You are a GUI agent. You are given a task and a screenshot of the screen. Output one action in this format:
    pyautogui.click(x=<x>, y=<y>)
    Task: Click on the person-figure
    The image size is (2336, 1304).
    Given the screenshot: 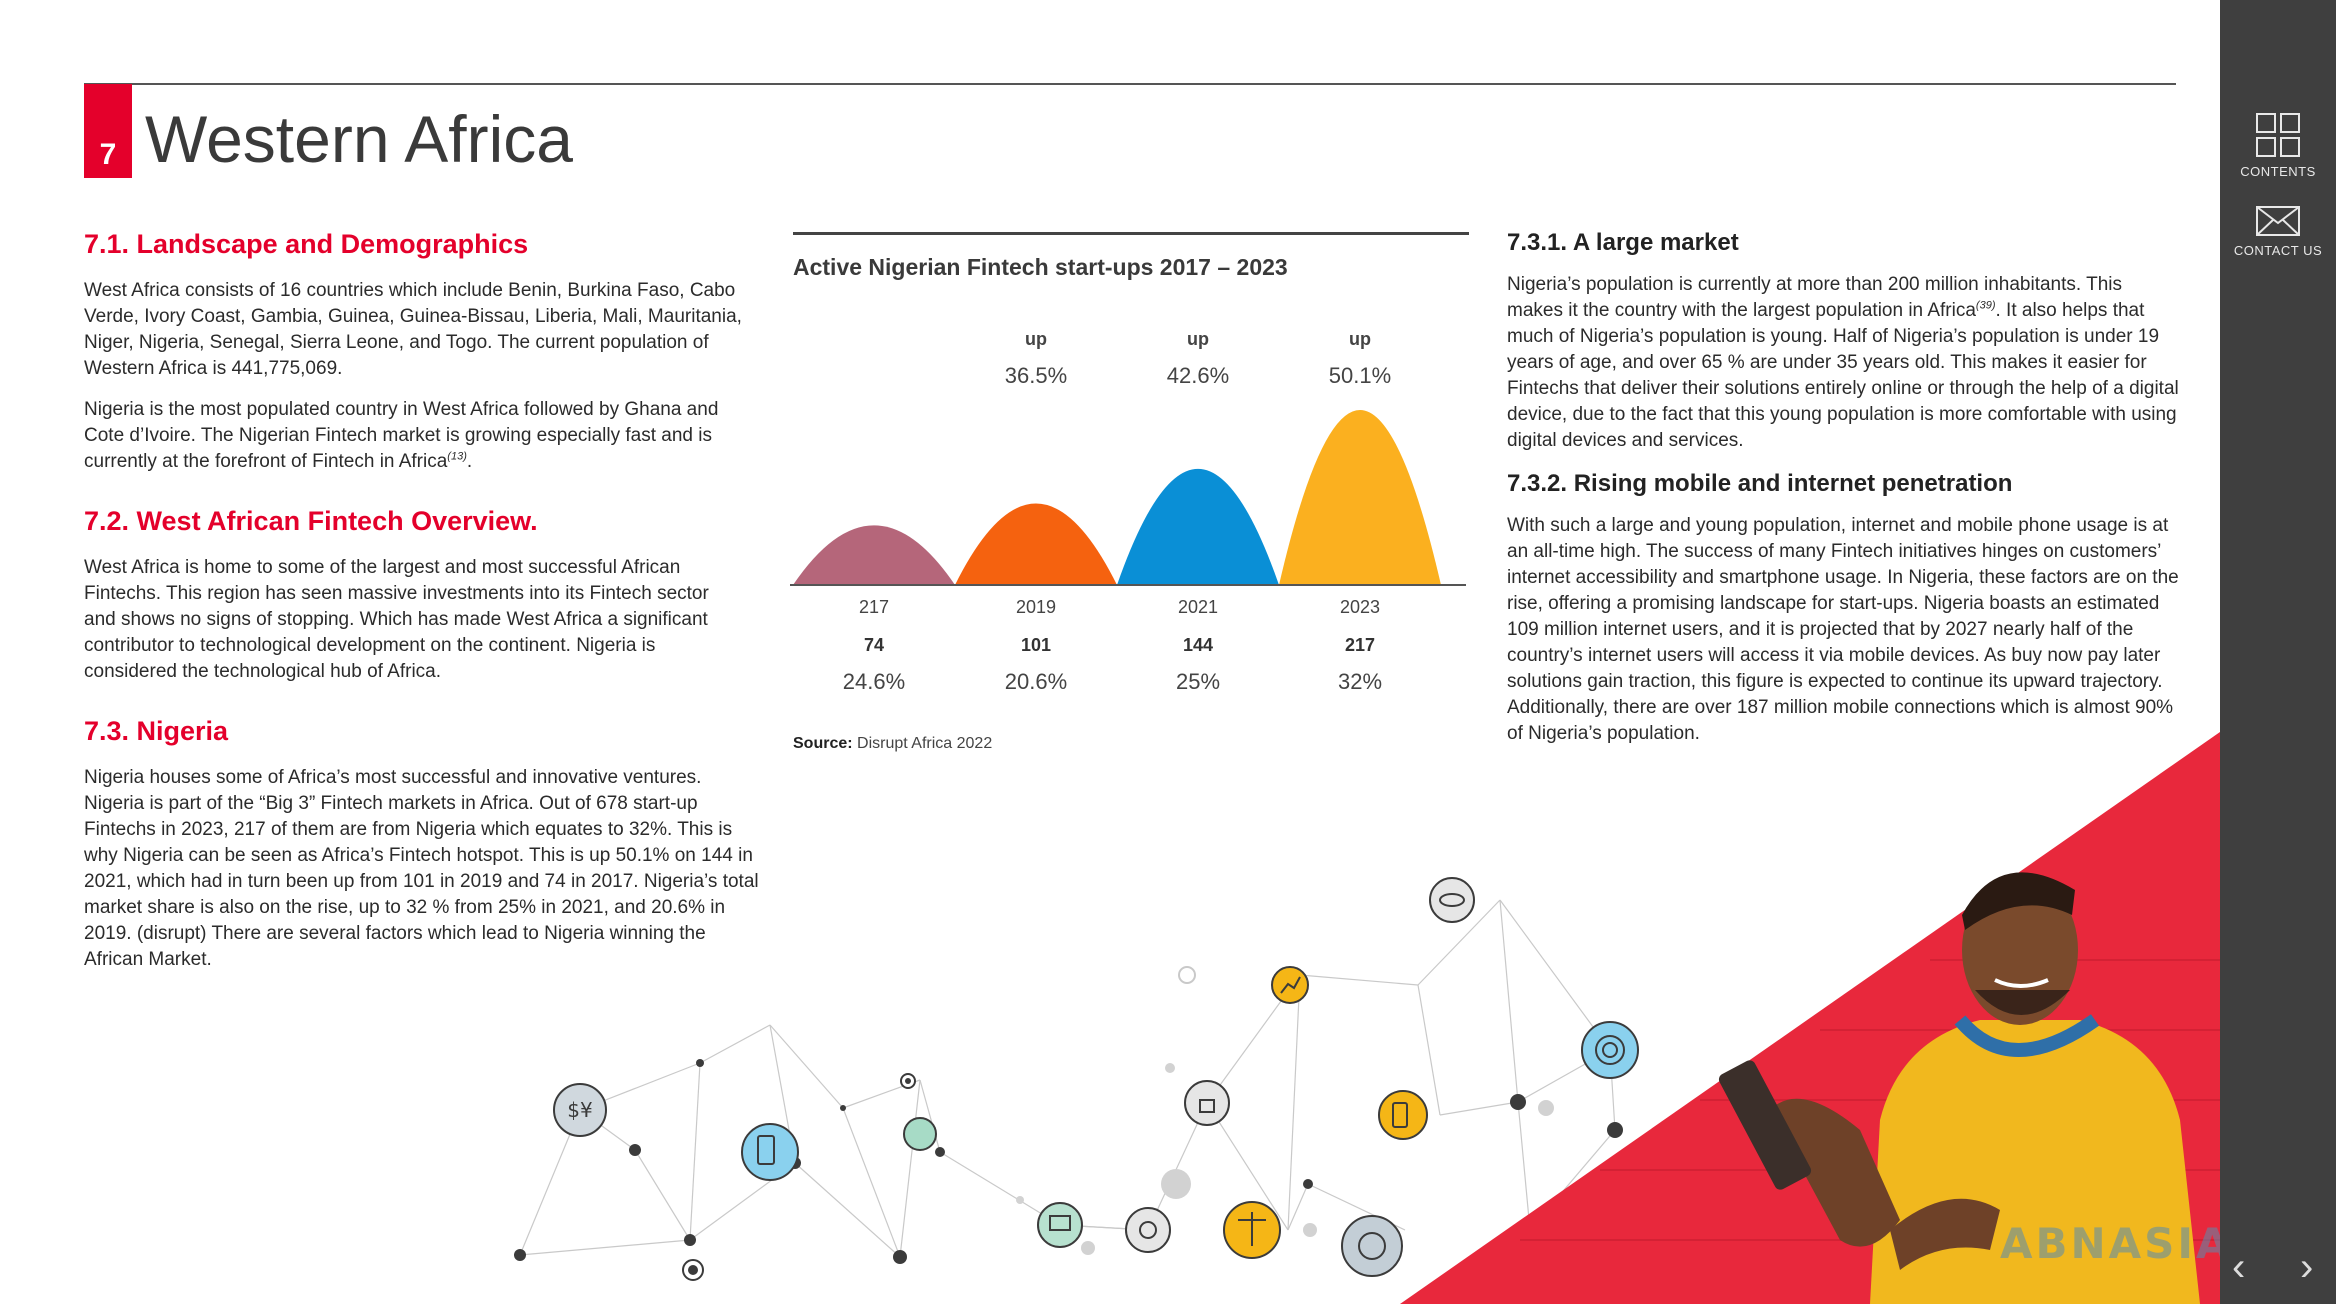 What is the action you would take?
    pyautogui.click(x=1959, y=1088)
    